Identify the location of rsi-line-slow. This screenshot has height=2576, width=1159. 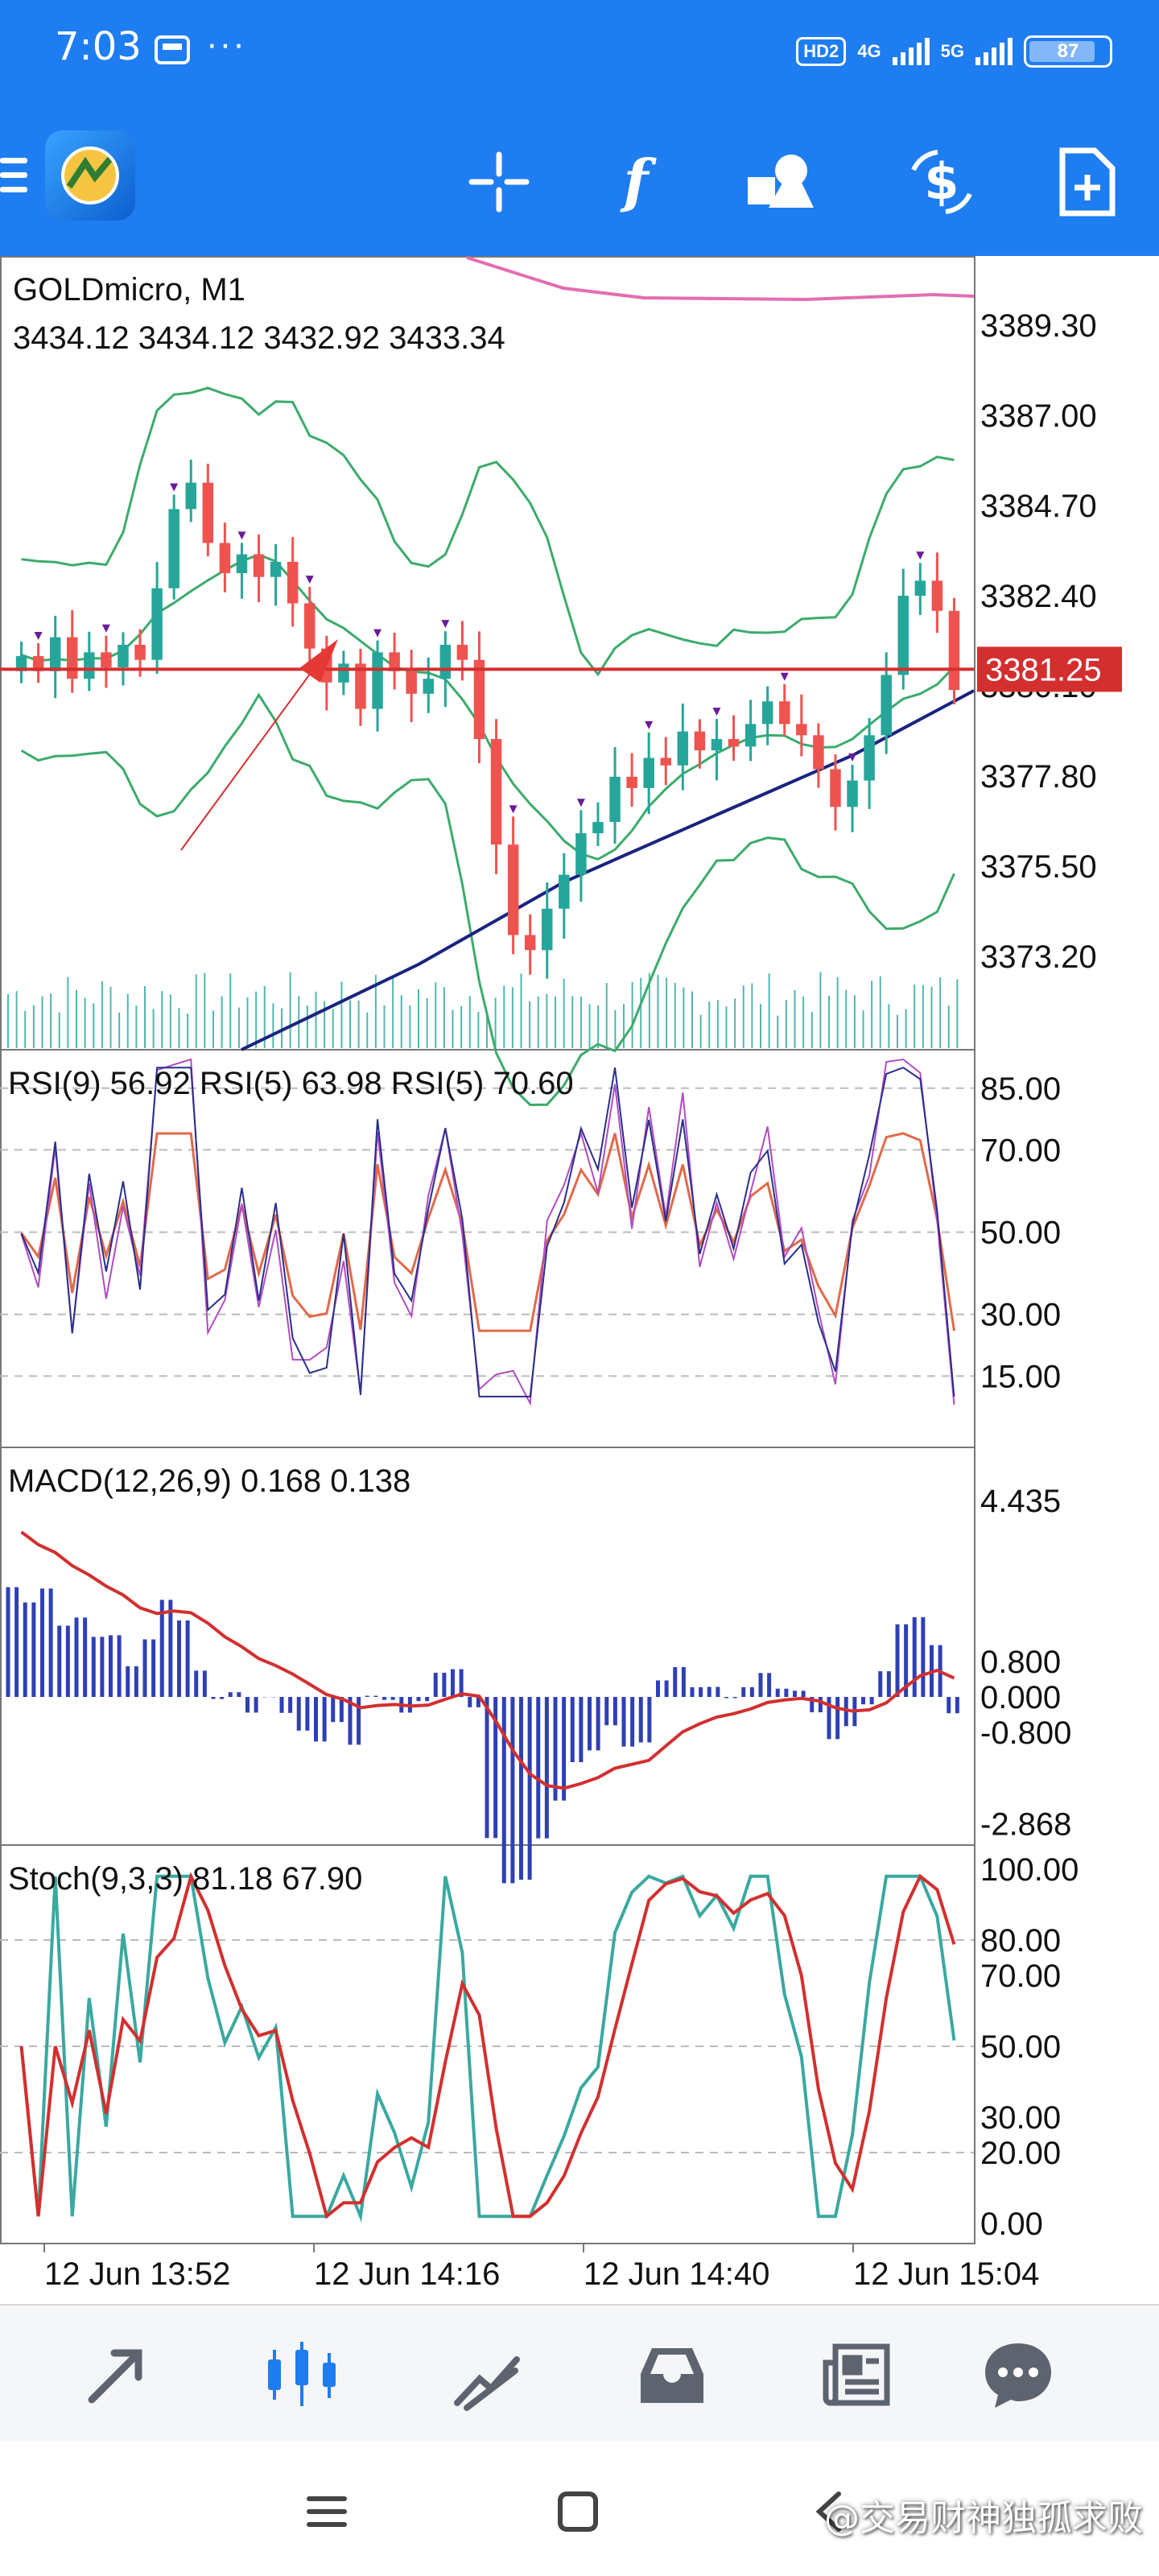
(487, 1232).